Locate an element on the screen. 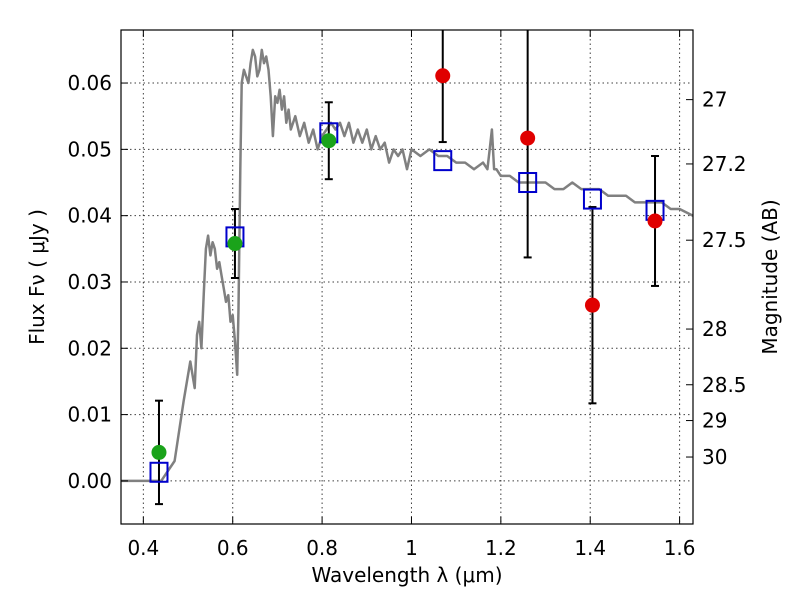  x-tick-label: 1.2 is located at coordinates (501, 548).